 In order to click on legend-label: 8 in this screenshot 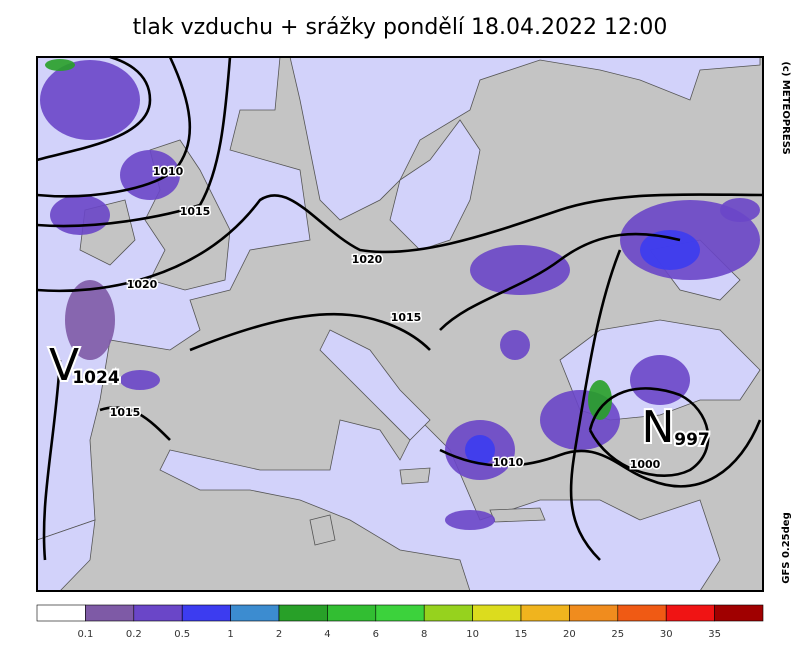, I will do `click(424, 634)`.